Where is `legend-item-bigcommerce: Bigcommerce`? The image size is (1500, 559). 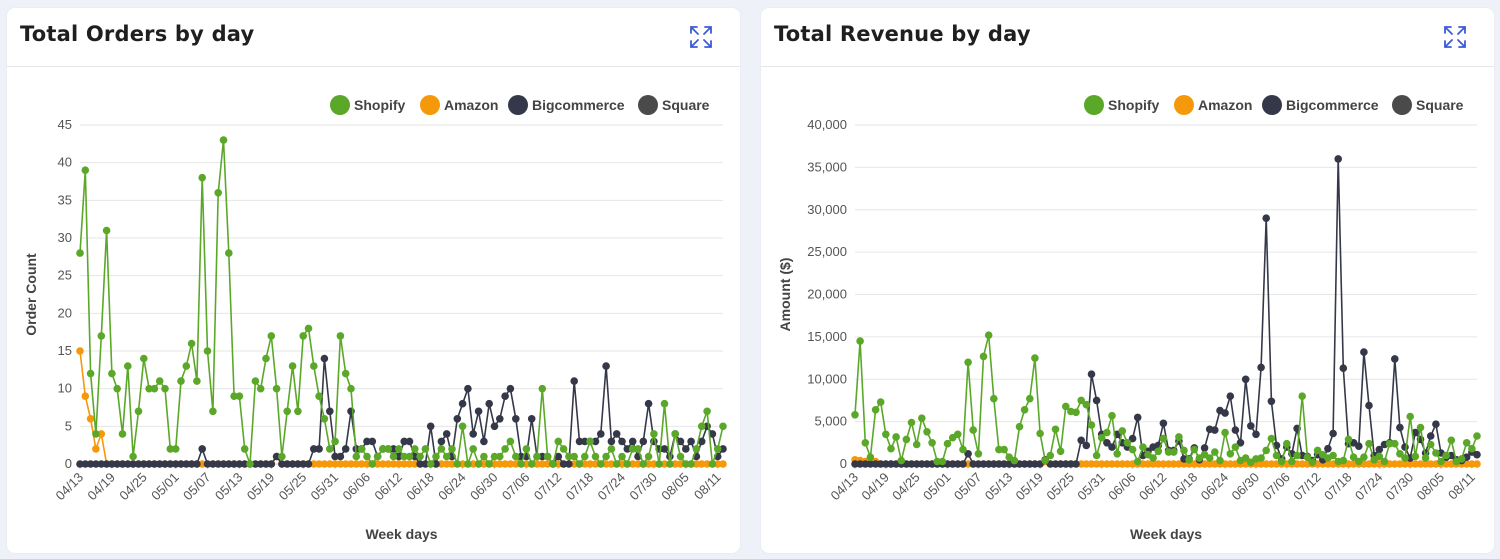 legend-item-bigcommerce: Bigcommerce is located at coordinates (1320, 105).